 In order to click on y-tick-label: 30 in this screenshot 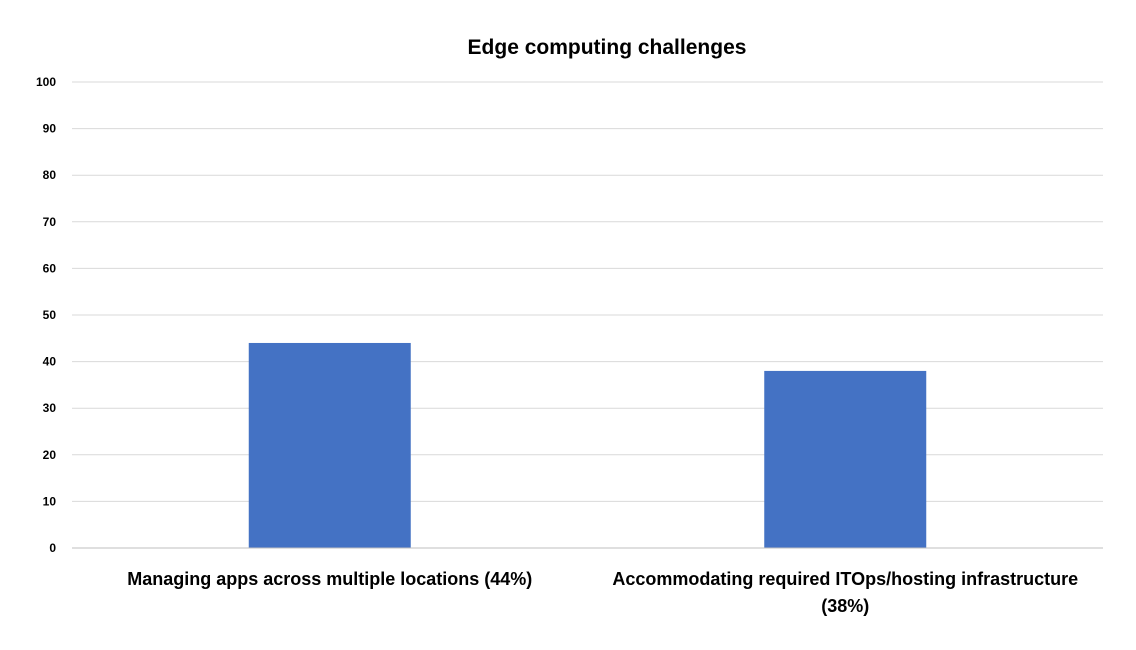, I will do `click(50, 408)`.